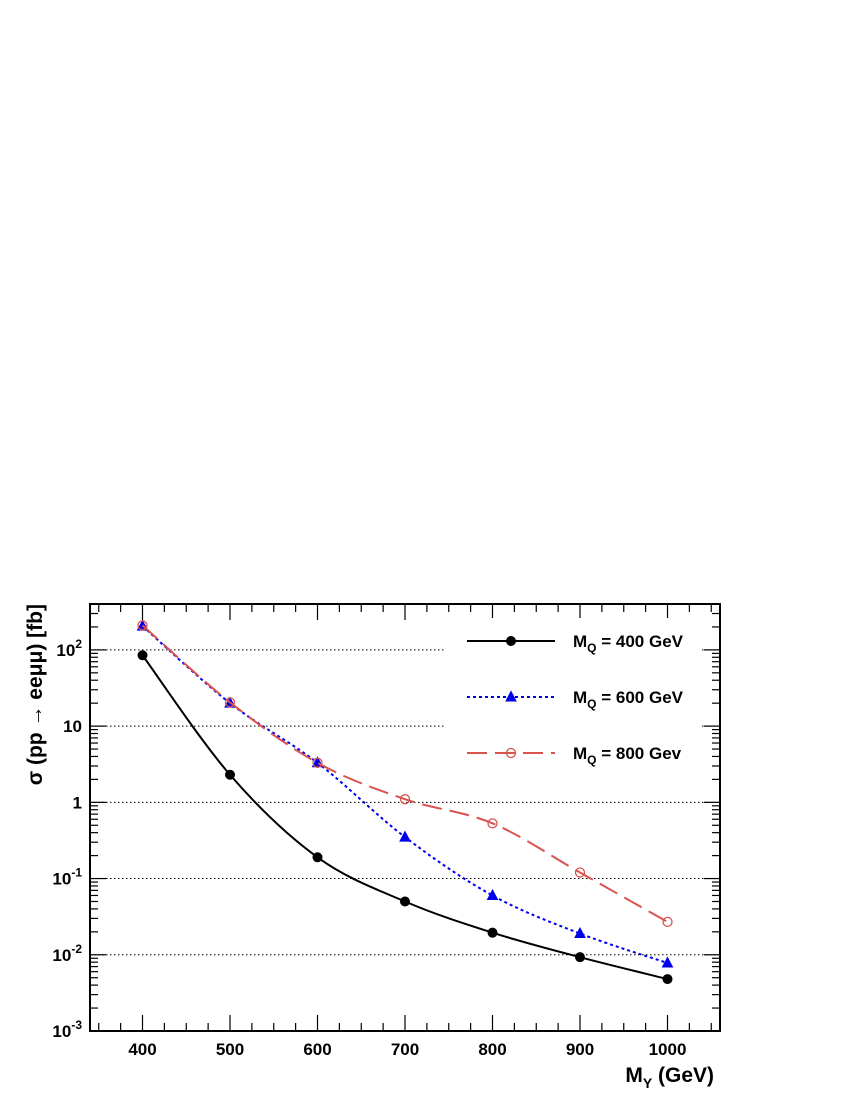 The width and height of the screenshot is (850, 1100). What do you see at coordinates (405, 1049) in the screenshot?
I see `x-tick-label: 700` at bounding box center [405, 1049].